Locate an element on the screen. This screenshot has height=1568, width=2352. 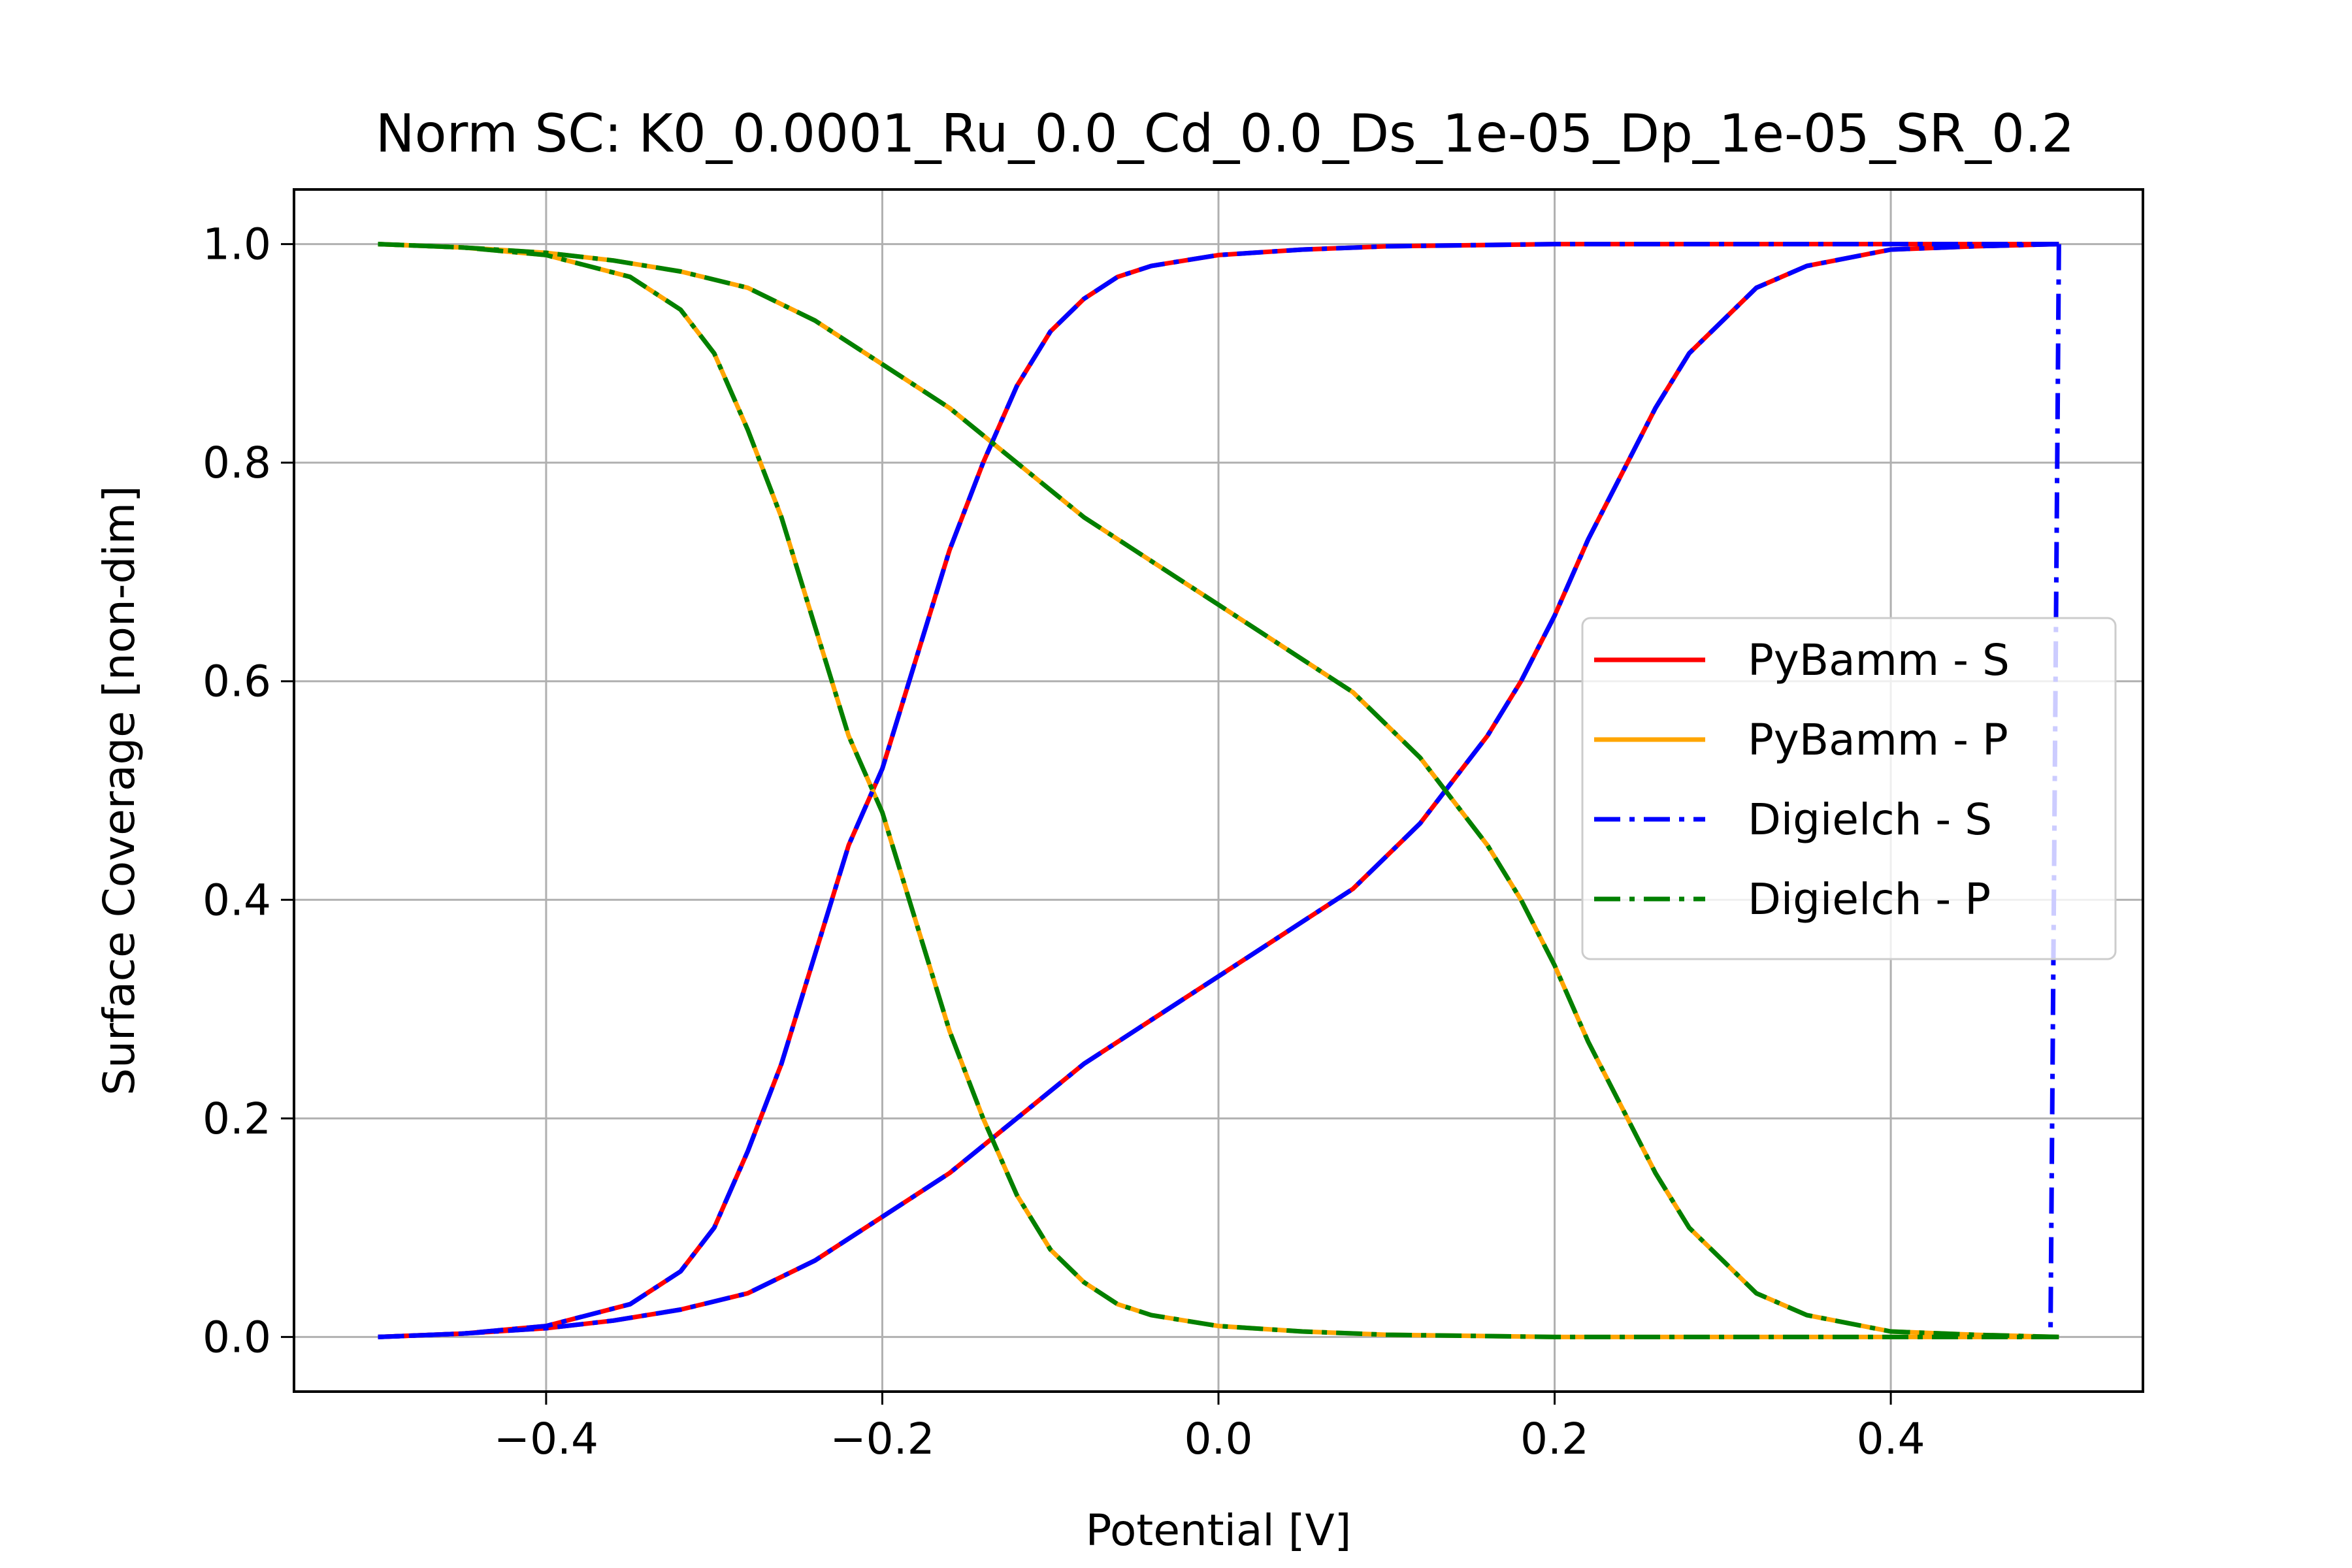
y-tick-label: 0.4 is located at coordinates (237, 900).